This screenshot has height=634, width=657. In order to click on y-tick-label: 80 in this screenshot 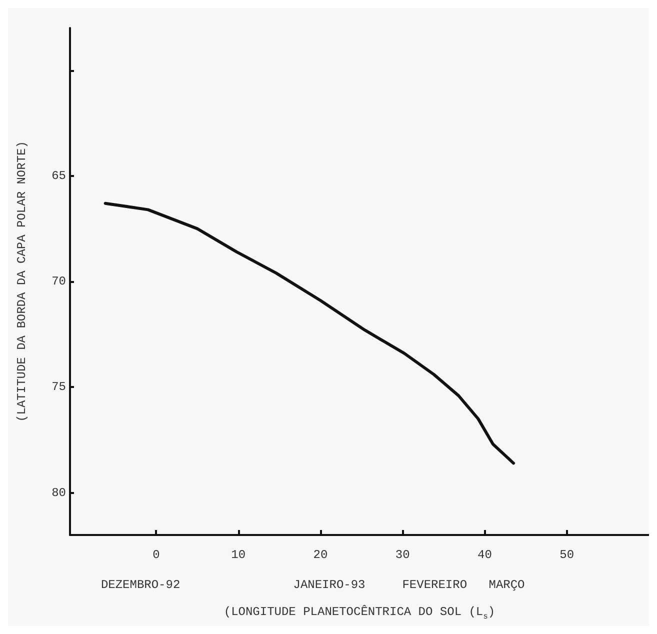, I will do `click(59, 493)`.